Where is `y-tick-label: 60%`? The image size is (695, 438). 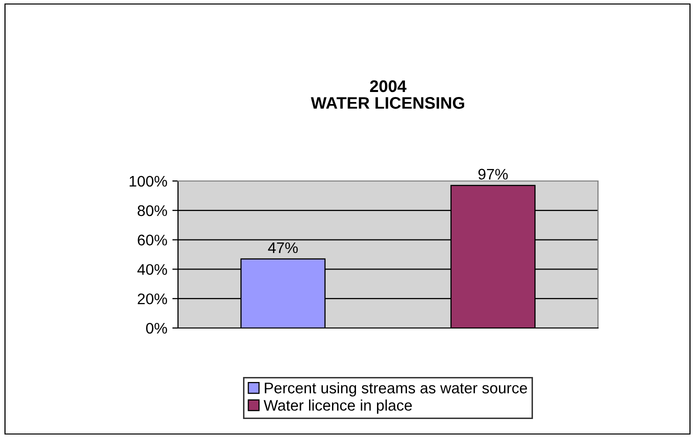 y-tick-label: 60% is located at coordinates (153, 240).